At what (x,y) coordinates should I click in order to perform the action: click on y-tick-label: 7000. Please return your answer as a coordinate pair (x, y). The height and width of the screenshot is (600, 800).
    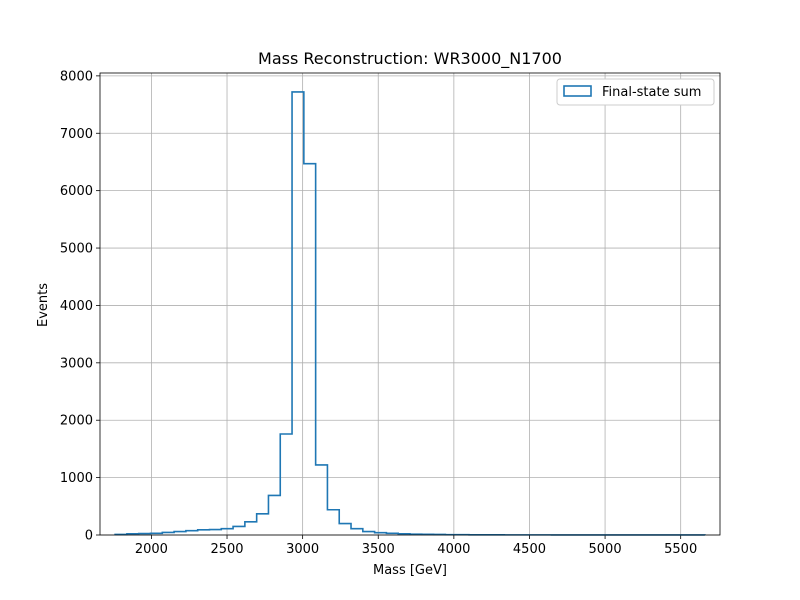
    Looking at the image, I should click on (76, 134).